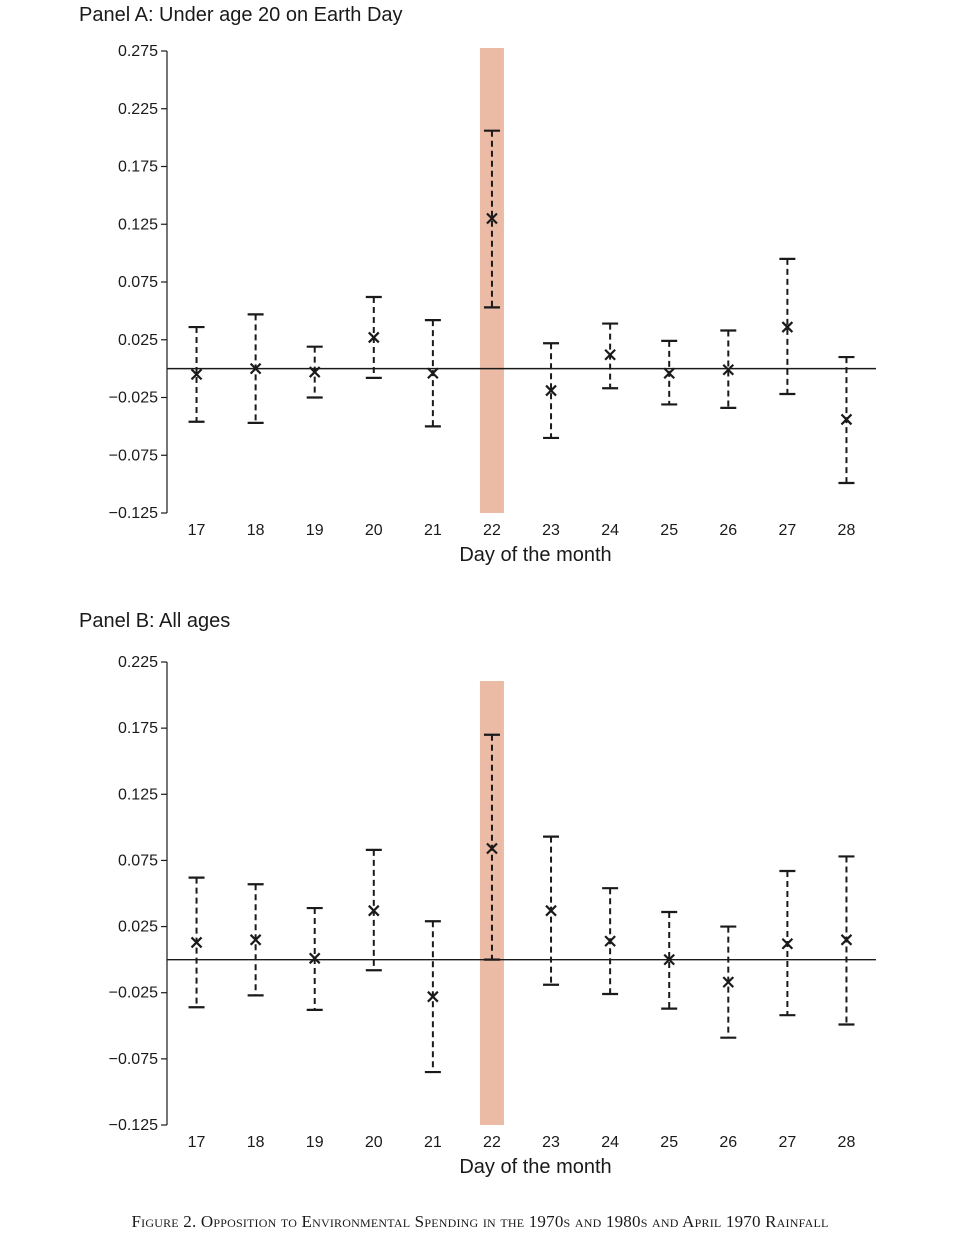 The image size is (960, 1239). Describe the element at coordinates (728, 530) in the screenshot. I see `x-tick-label: 26` at that location.